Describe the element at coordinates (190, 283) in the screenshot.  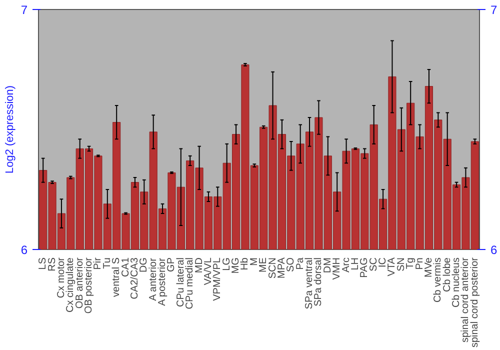
I see `x-tick-label: CPu medial` at that location.